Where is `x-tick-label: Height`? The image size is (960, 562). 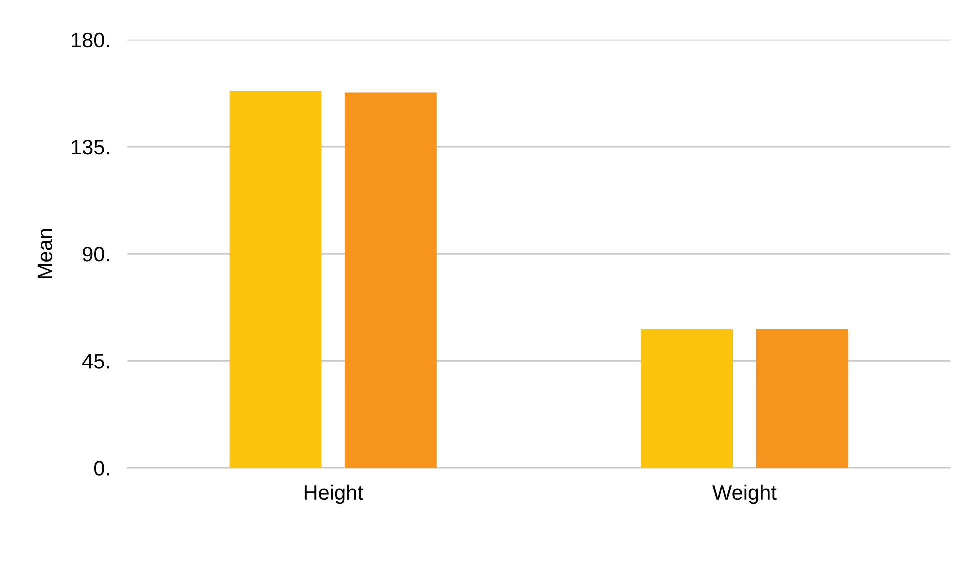 x-tick-label: Height is located at coordinates (334, 494).